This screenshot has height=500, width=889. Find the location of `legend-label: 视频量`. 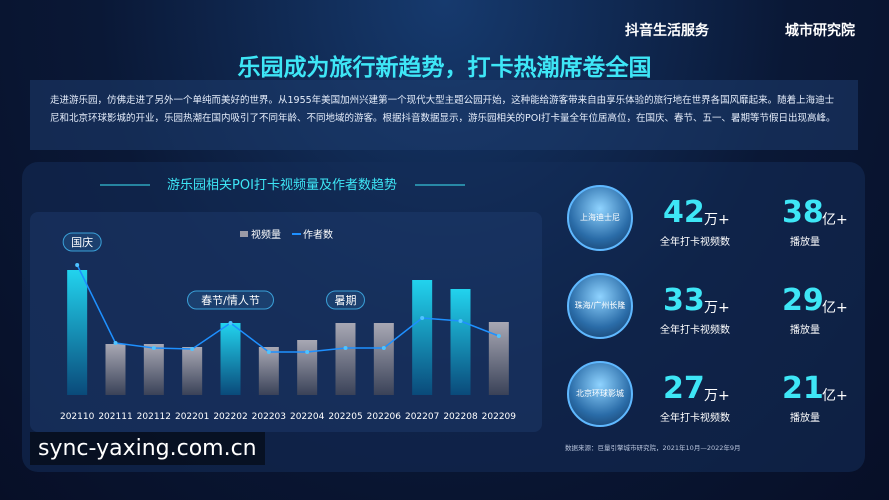

legend-label: 视频量 is located at coordinates (266, 234).